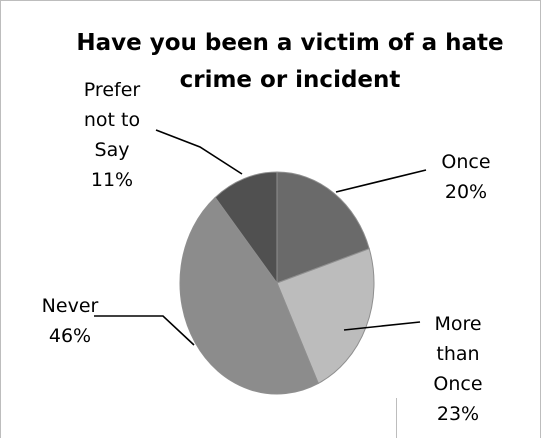  What do you see at coordinates (289, 43) in the screenshot?
I see `chart-title-line-1: Have you been a victim of a hate` at bounding box center [289, 43].